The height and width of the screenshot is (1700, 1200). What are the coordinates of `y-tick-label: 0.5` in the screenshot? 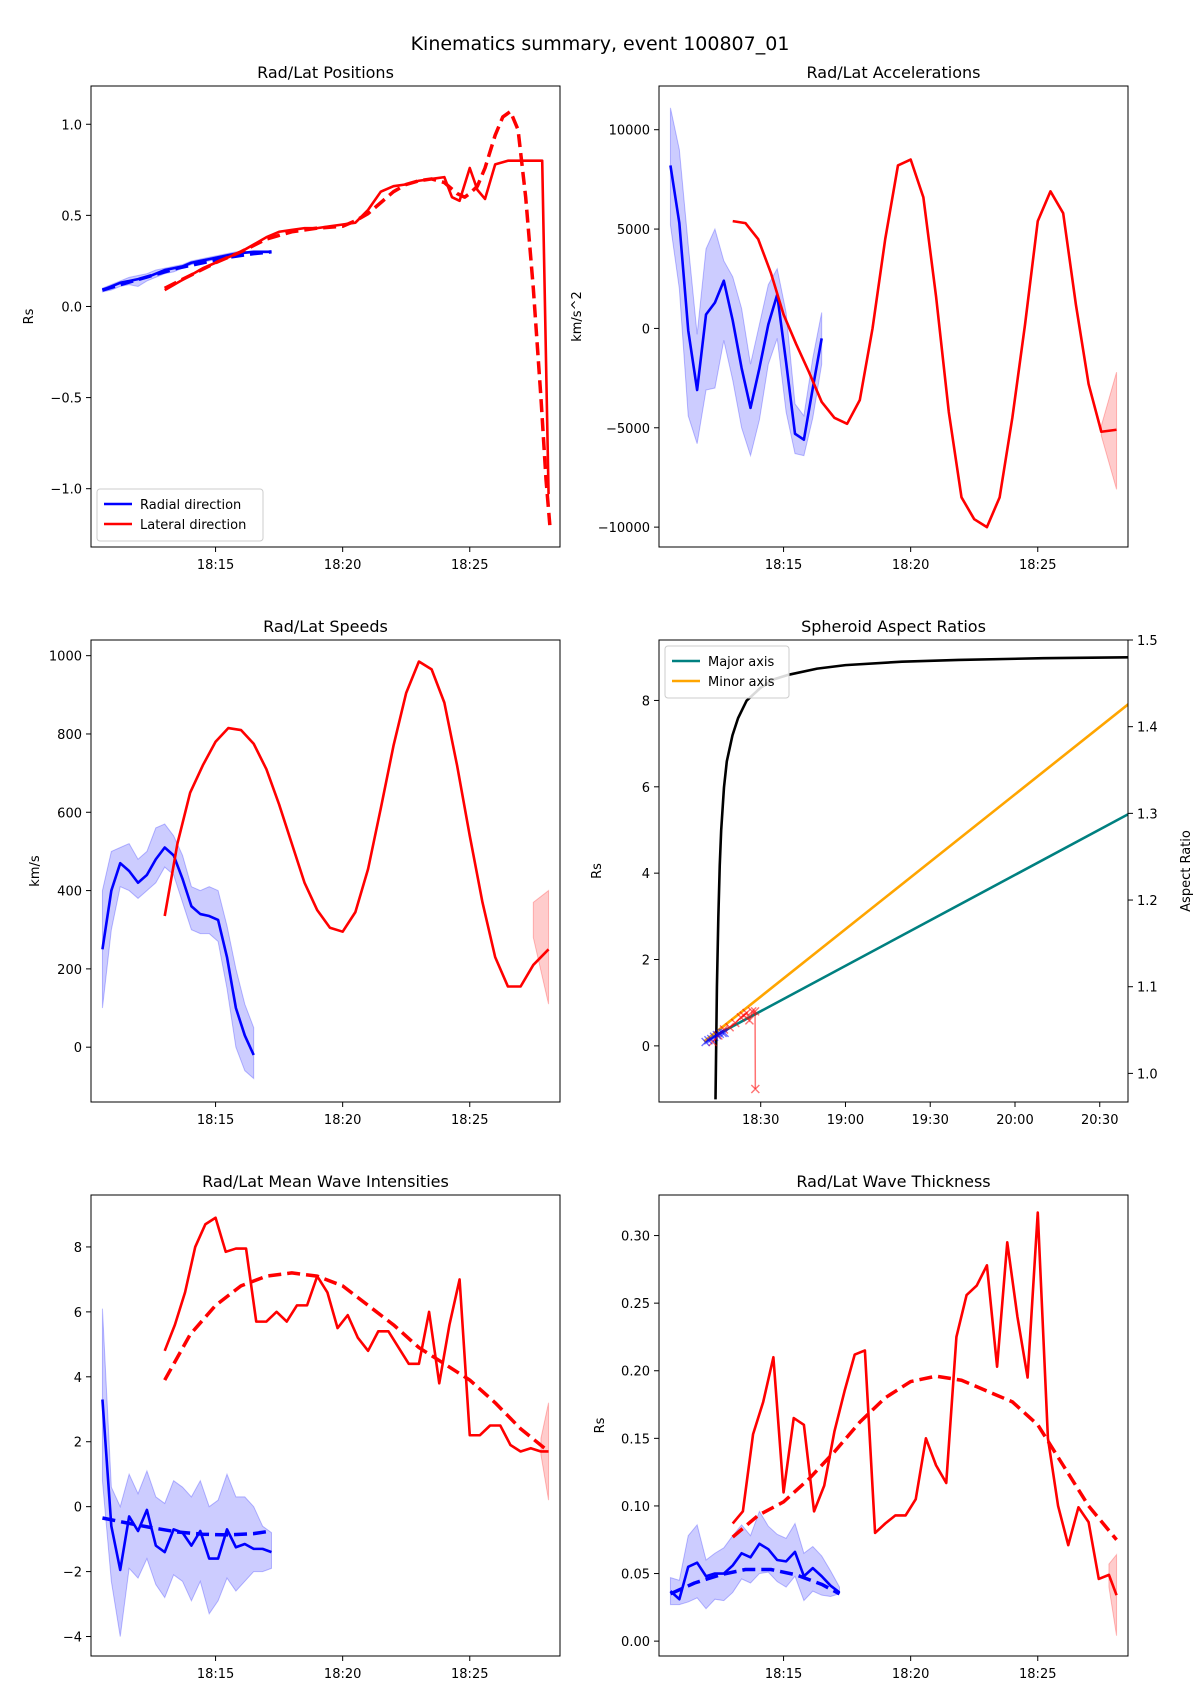 It's located at (71, 216).